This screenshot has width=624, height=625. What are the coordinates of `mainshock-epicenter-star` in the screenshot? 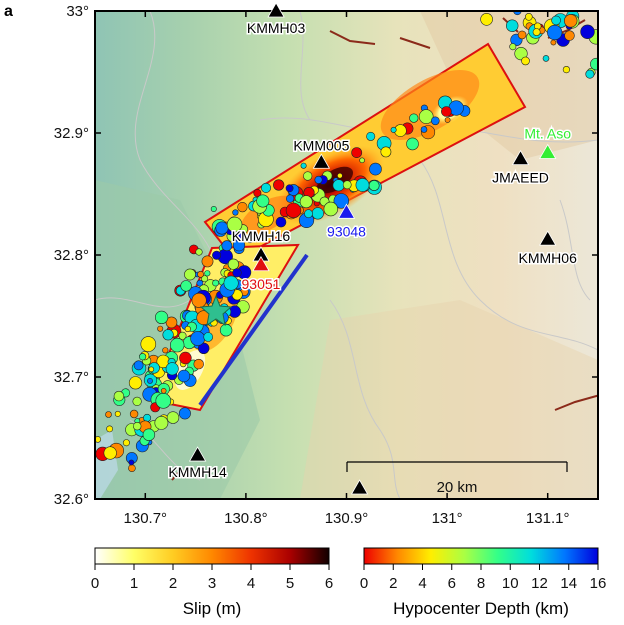 It's located at (216, 310).